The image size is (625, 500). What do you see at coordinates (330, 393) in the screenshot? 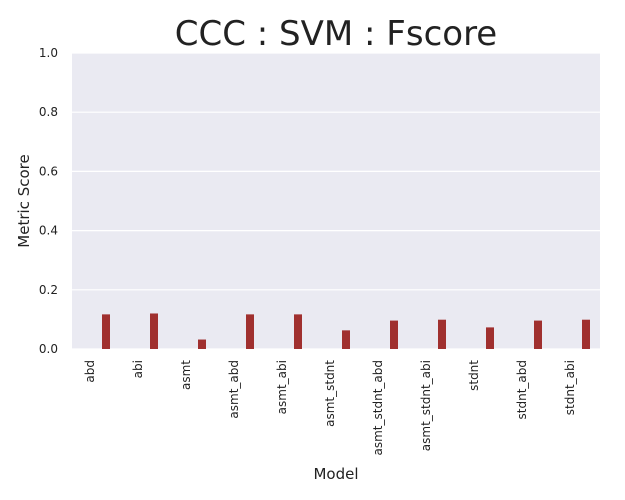
I see `x-tick-label: asmt_stdnt` at bounding box center [330, 393].